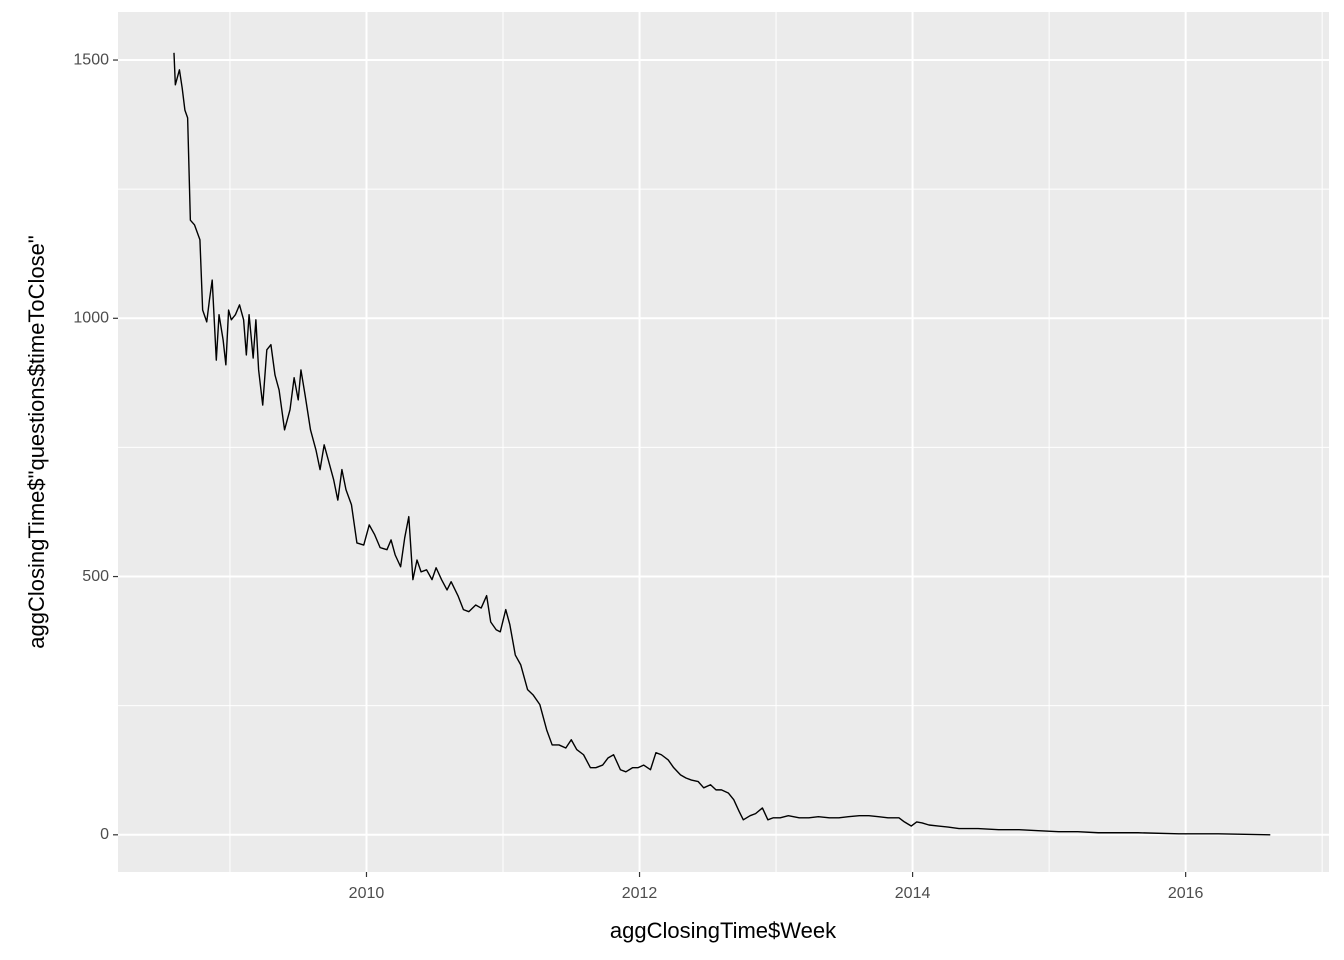 The height and width of the screenshot is (960, 1344). What do you see at coordinates (913, 893) in the screenshot?
I see `x-tick-label: 2014` at bounding box center [913, 893].